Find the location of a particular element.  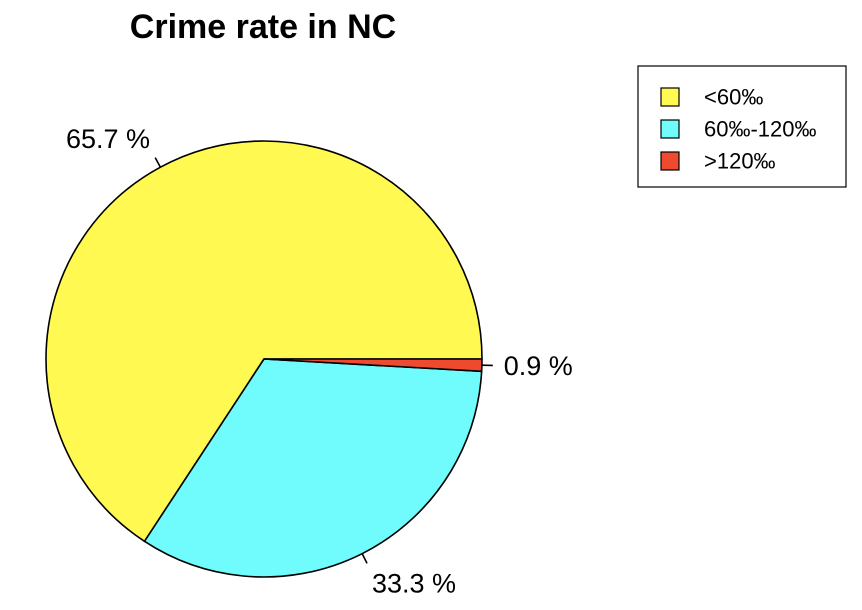

legend: <60‰ 60‰-120‰ >120‰ is located at coordinates (742, 126).